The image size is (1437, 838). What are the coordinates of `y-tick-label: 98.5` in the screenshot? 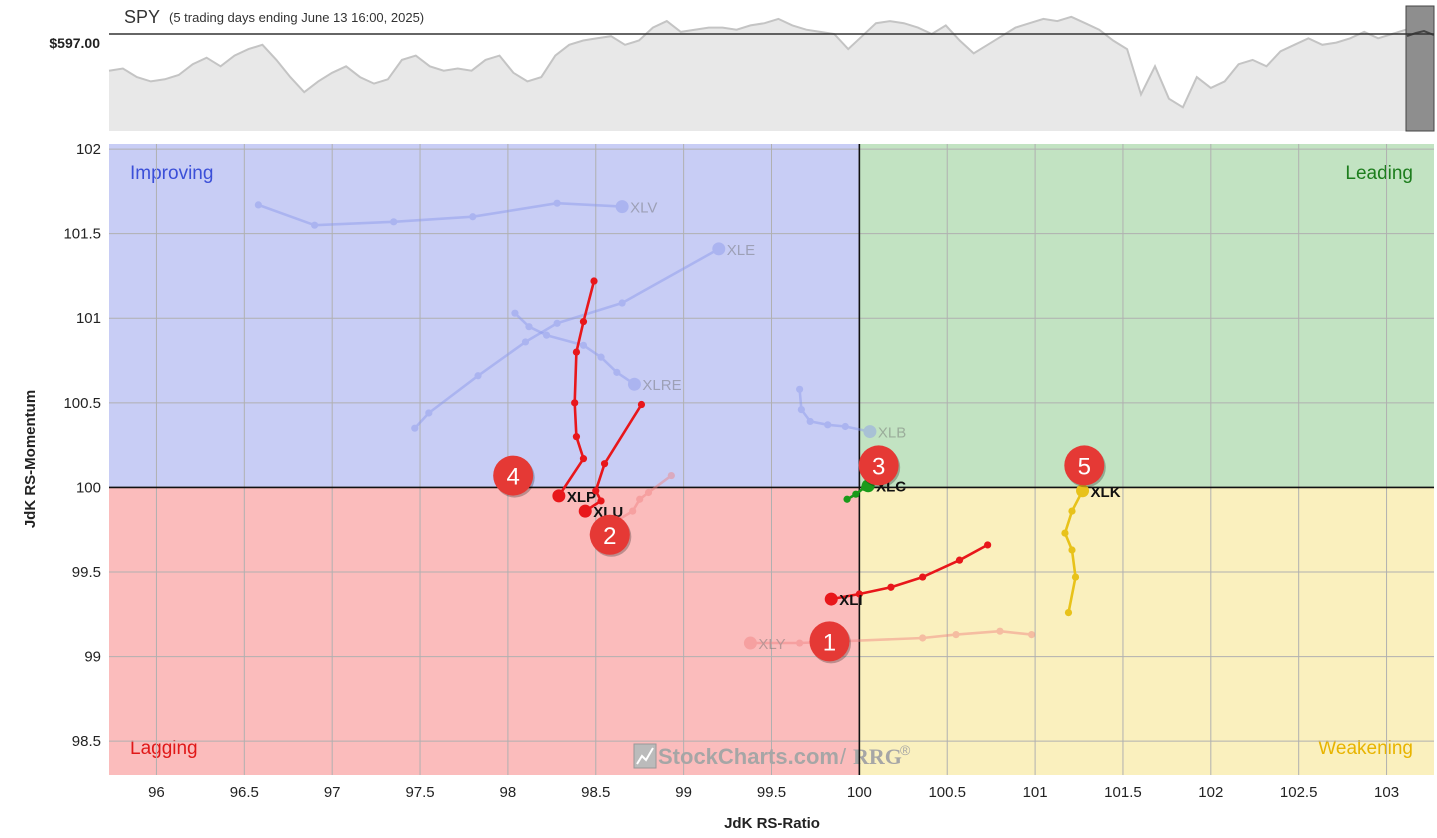 It's located at (86, 741).